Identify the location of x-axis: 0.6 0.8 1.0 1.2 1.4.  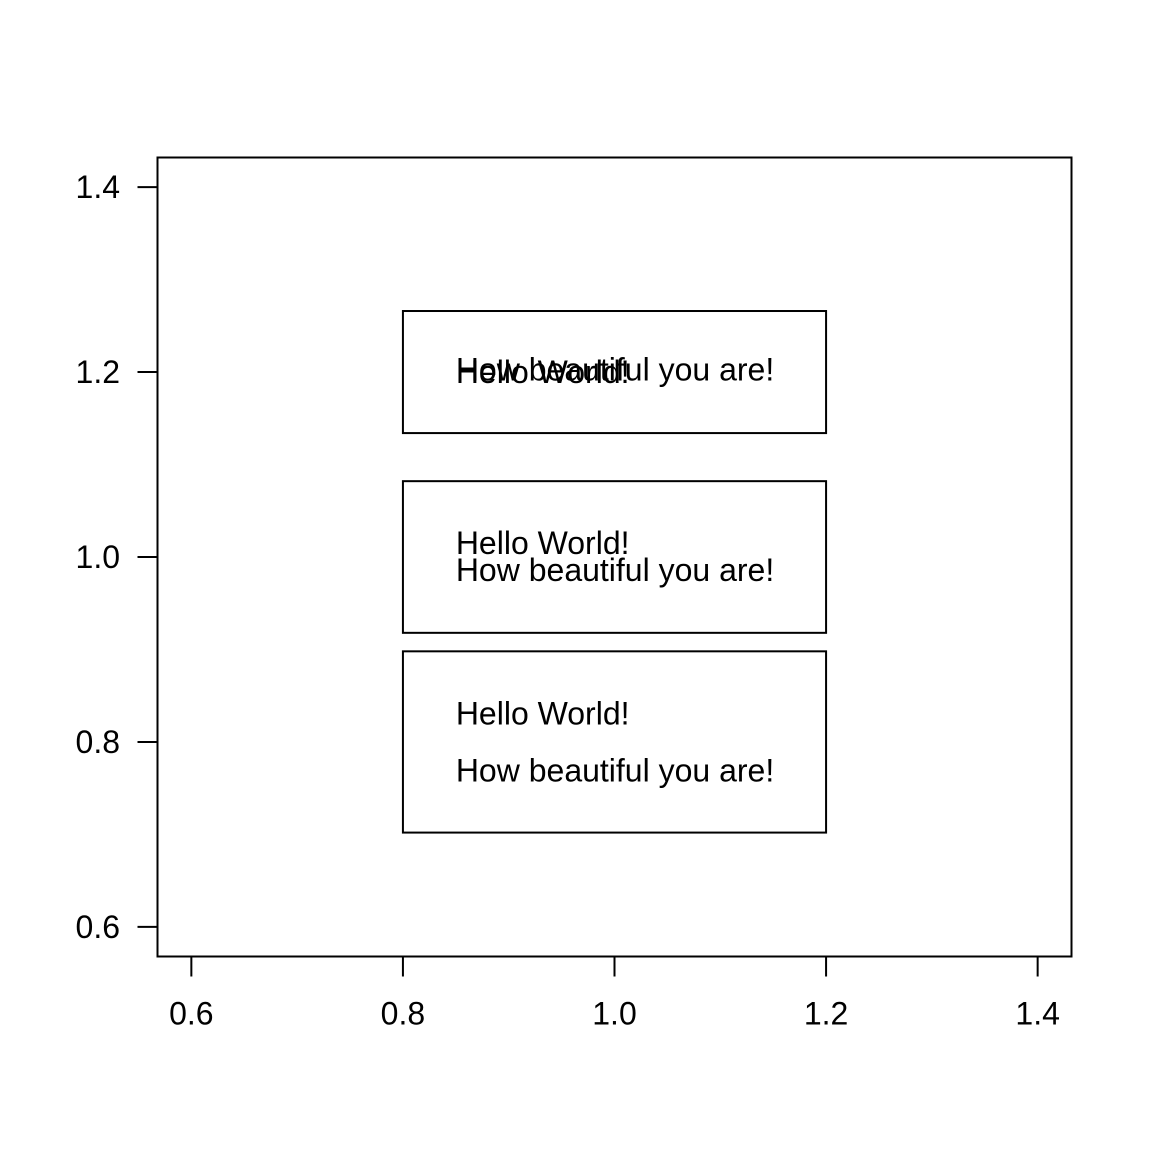
(614, 994).